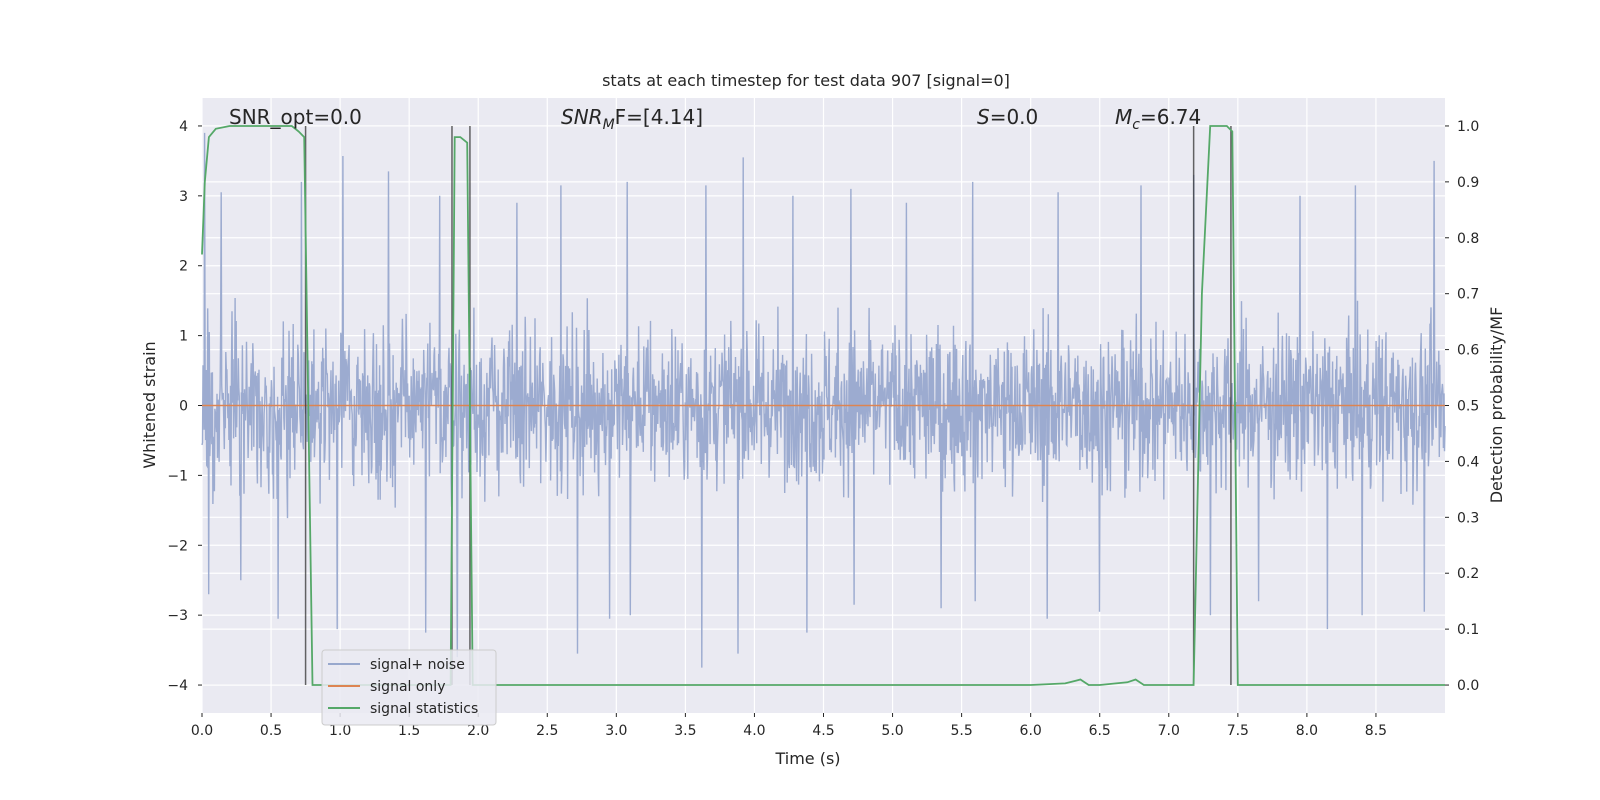 The image size is (1600, 800). What do you see at coordinates (1468, 295) in the screenshot?
I see `y2-tick-label: 0.7` at bounding box center [1468, 295].